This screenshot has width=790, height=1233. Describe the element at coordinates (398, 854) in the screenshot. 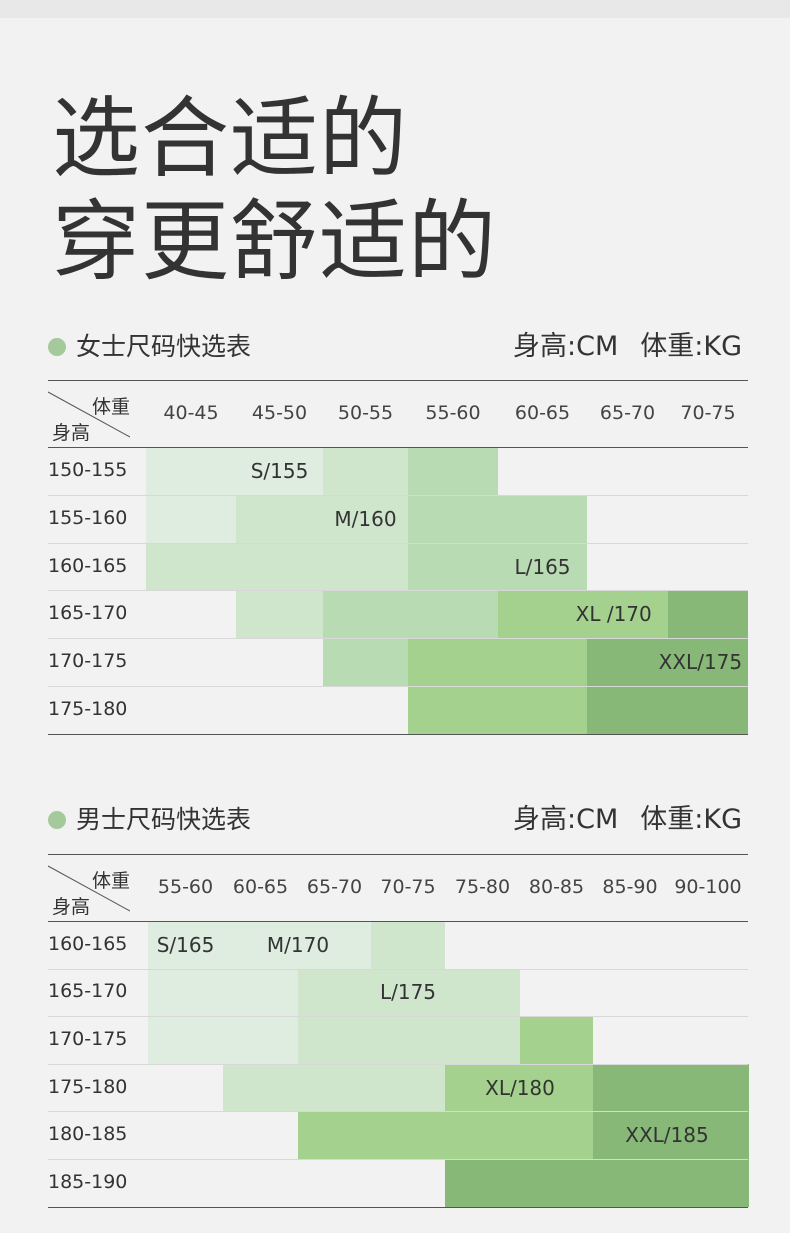

I see `table-top-border` at that location.